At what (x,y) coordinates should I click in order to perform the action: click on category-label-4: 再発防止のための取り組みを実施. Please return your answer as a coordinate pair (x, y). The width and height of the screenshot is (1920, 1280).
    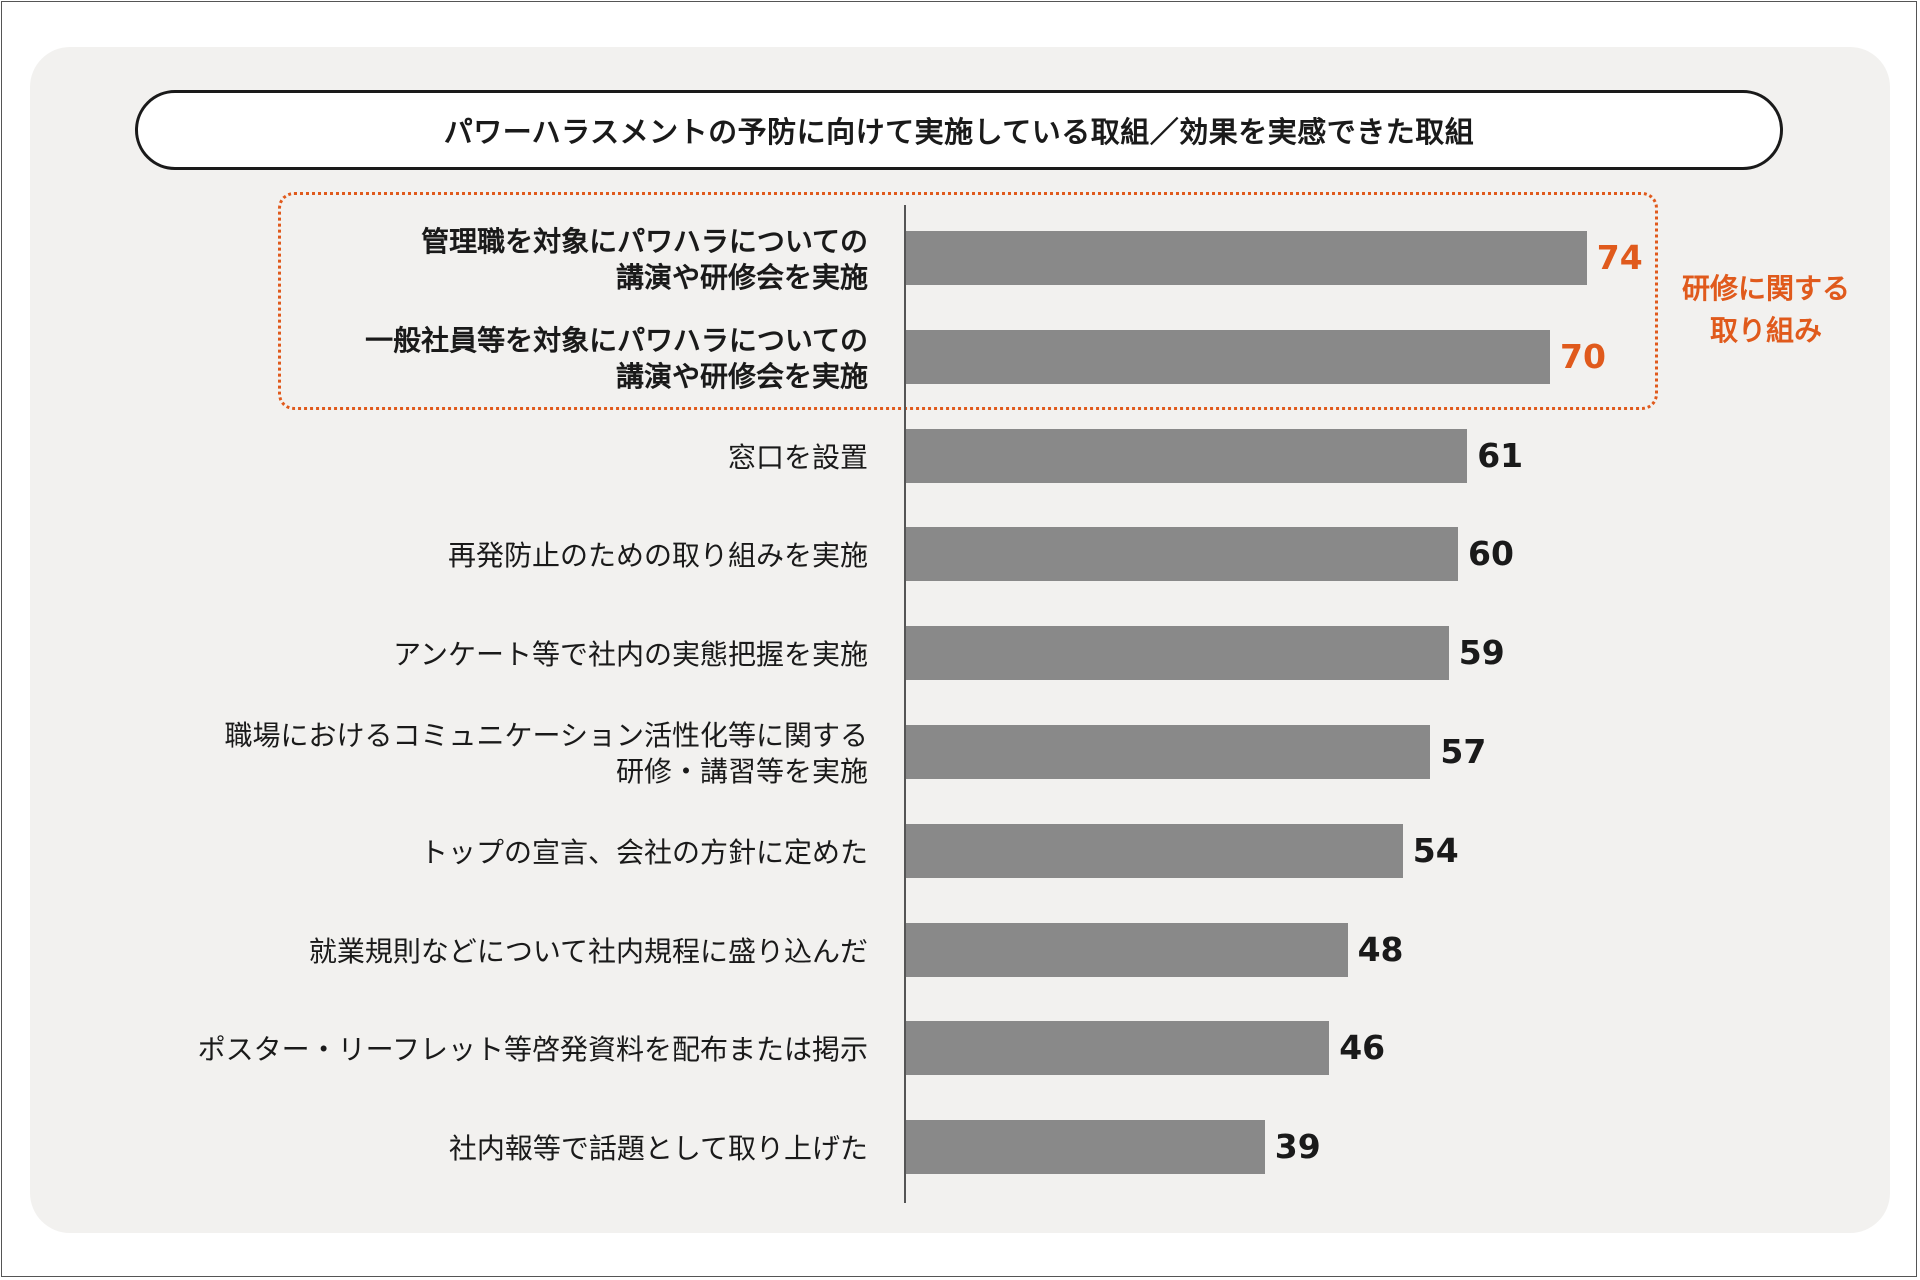
    Looking at the image, I should click on (488, 556).